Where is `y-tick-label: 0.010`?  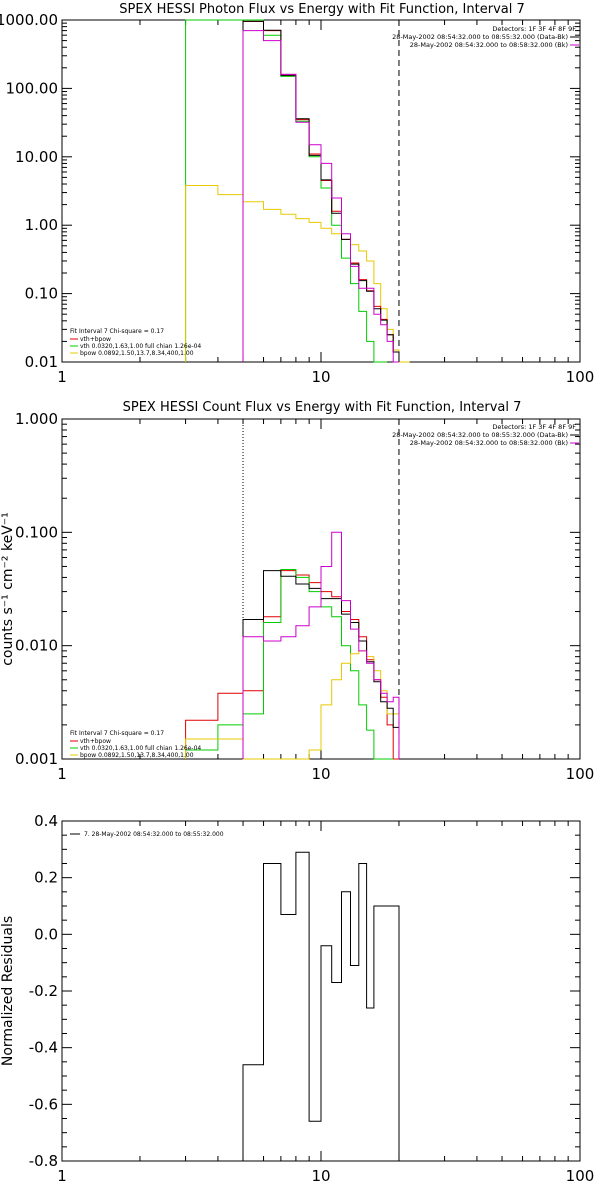
y-tick-label: 0.010 is located at coordinates (36, 646).